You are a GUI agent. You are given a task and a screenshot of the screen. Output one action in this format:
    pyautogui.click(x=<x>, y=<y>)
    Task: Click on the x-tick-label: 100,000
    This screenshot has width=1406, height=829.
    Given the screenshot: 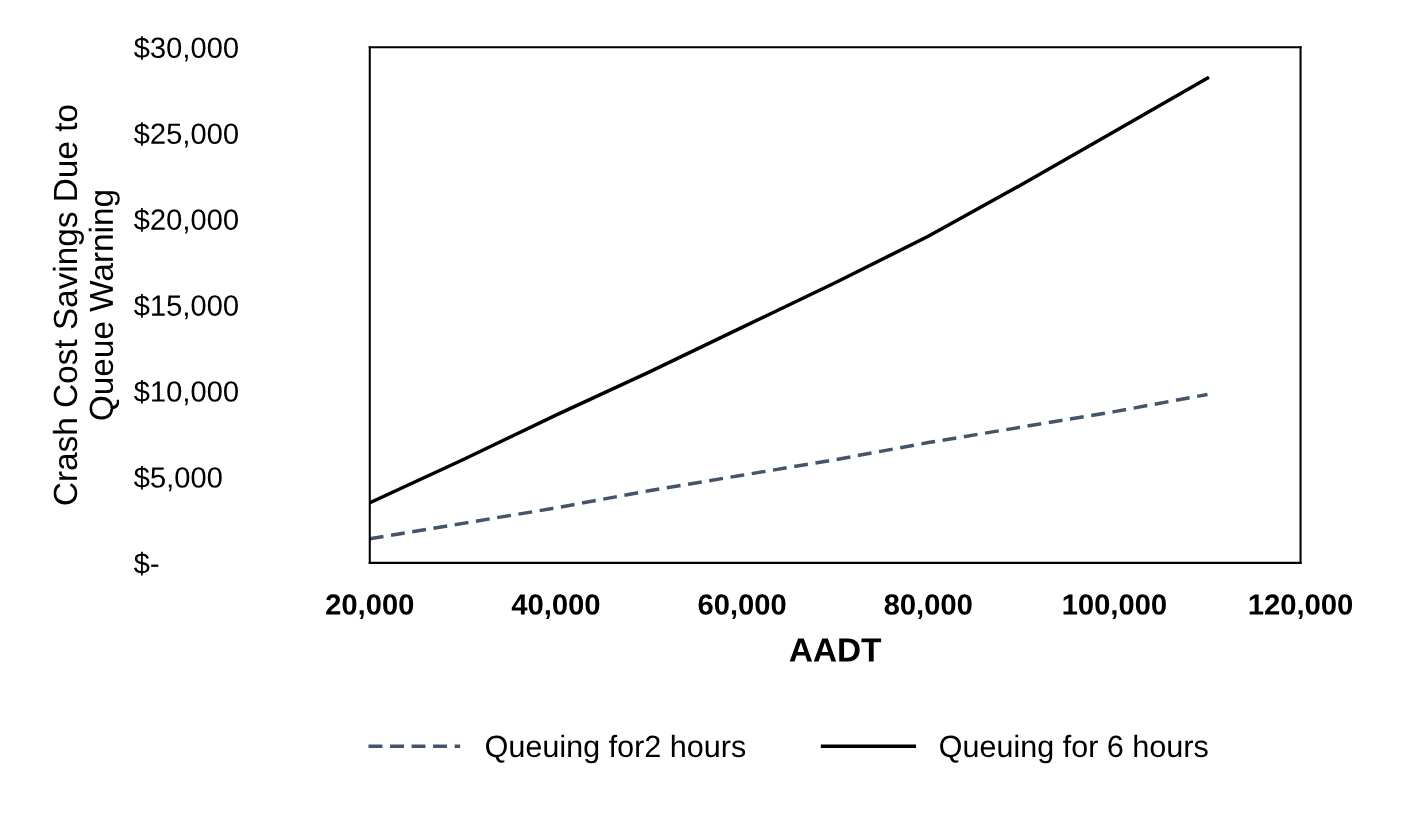 What is the action you would take?
    pyautogui.click(x=1114, y=607)
    